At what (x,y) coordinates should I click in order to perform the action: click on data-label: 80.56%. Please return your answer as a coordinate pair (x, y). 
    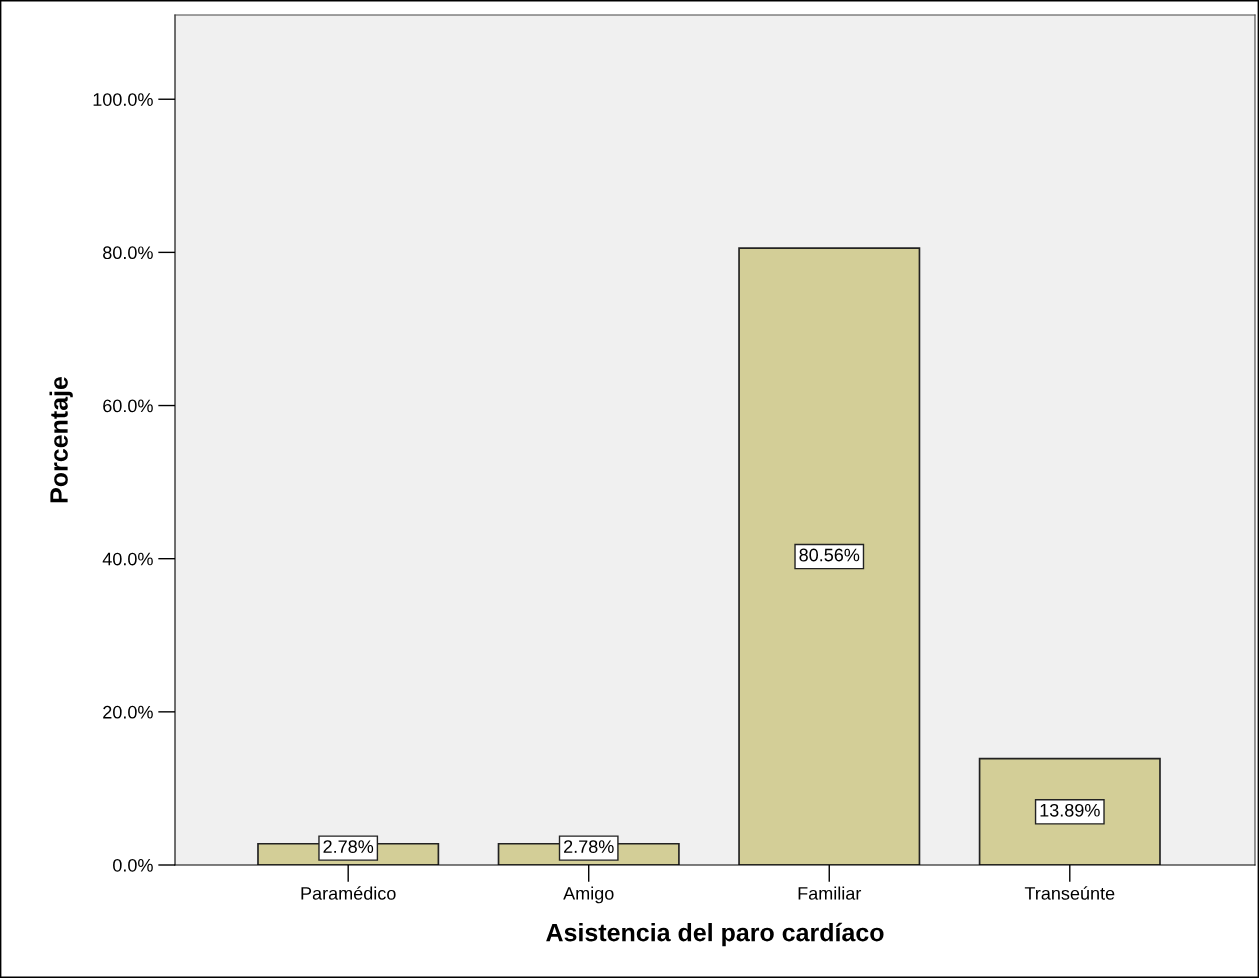
    Looking at the image, I should click on (829, 555).